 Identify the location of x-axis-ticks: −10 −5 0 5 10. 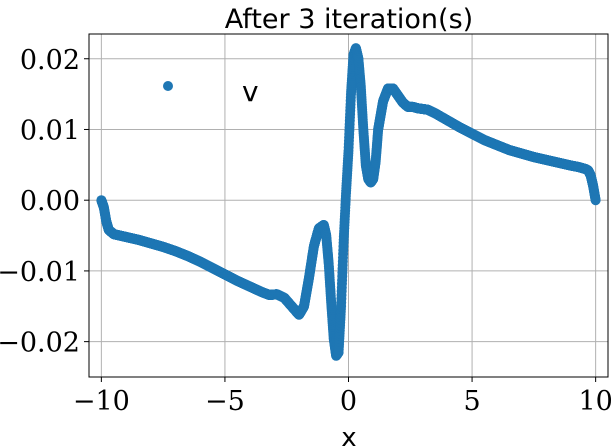
(343, 397).